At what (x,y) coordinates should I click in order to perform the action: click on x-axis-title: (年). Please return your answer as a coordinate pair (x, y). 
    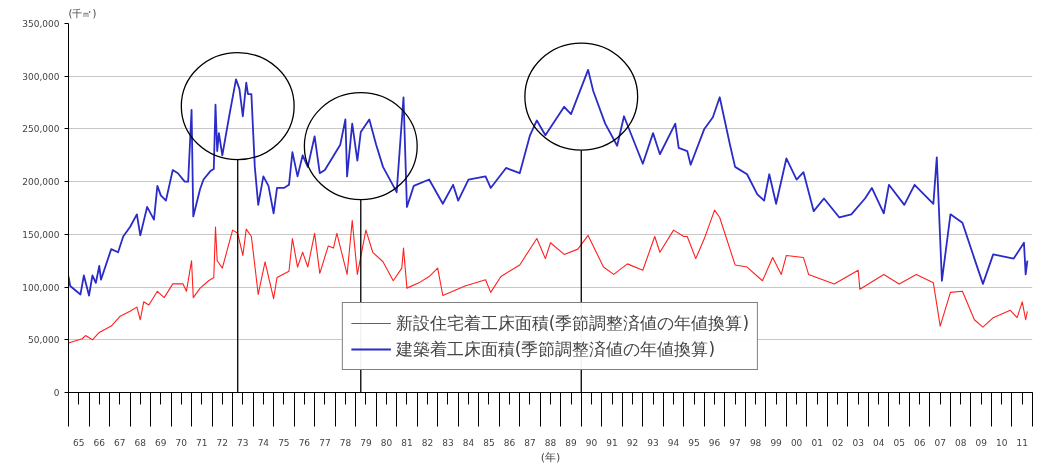
    Looking at the image, I should click on (550, 457).